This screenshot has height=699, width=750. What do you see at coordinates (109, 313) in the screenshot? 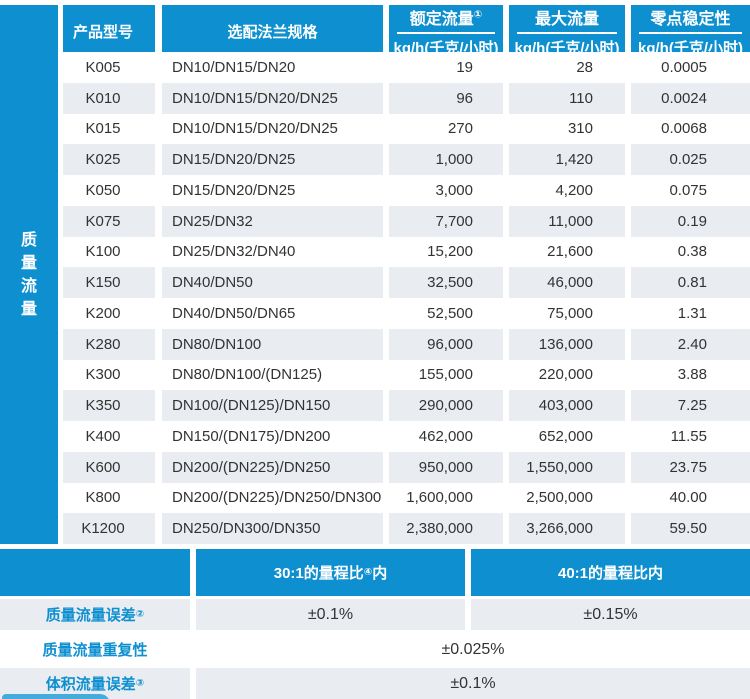
I see `model-cell: K200` at bounding box center [109, 313].